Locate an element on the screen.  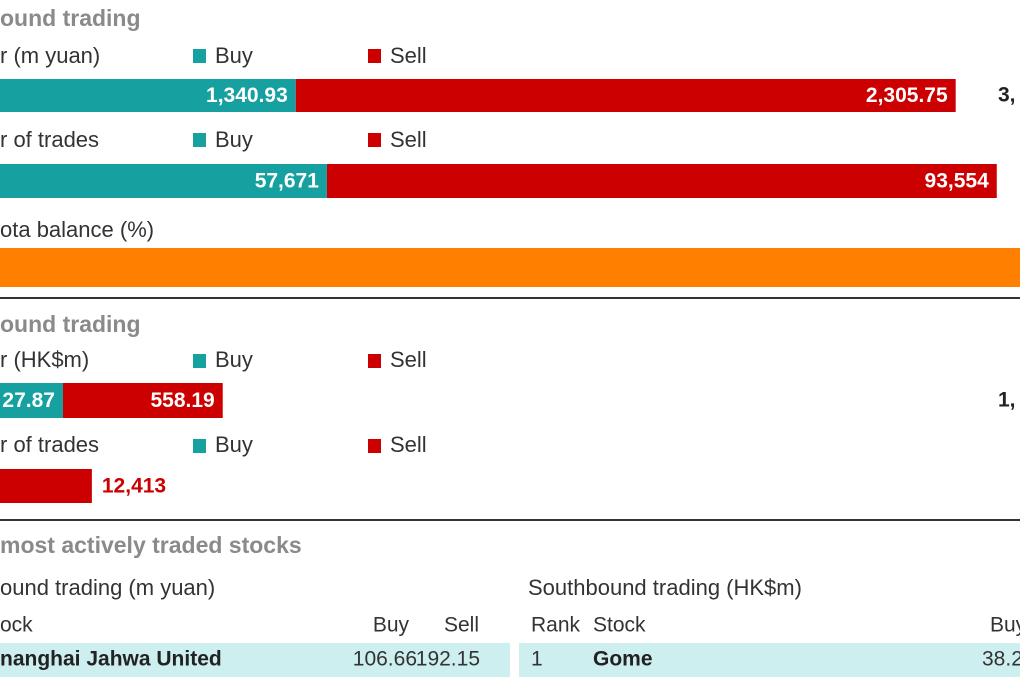
total-label: 1, is located at coordinates (1007, 400).